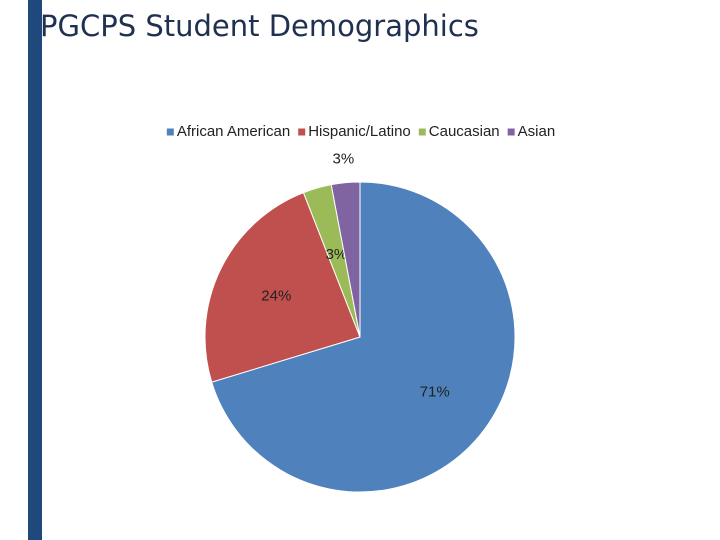  What do you see at coordinates (35, 270) in the screenshot?
I see `accent-bar` at bounding box center [35, 270].